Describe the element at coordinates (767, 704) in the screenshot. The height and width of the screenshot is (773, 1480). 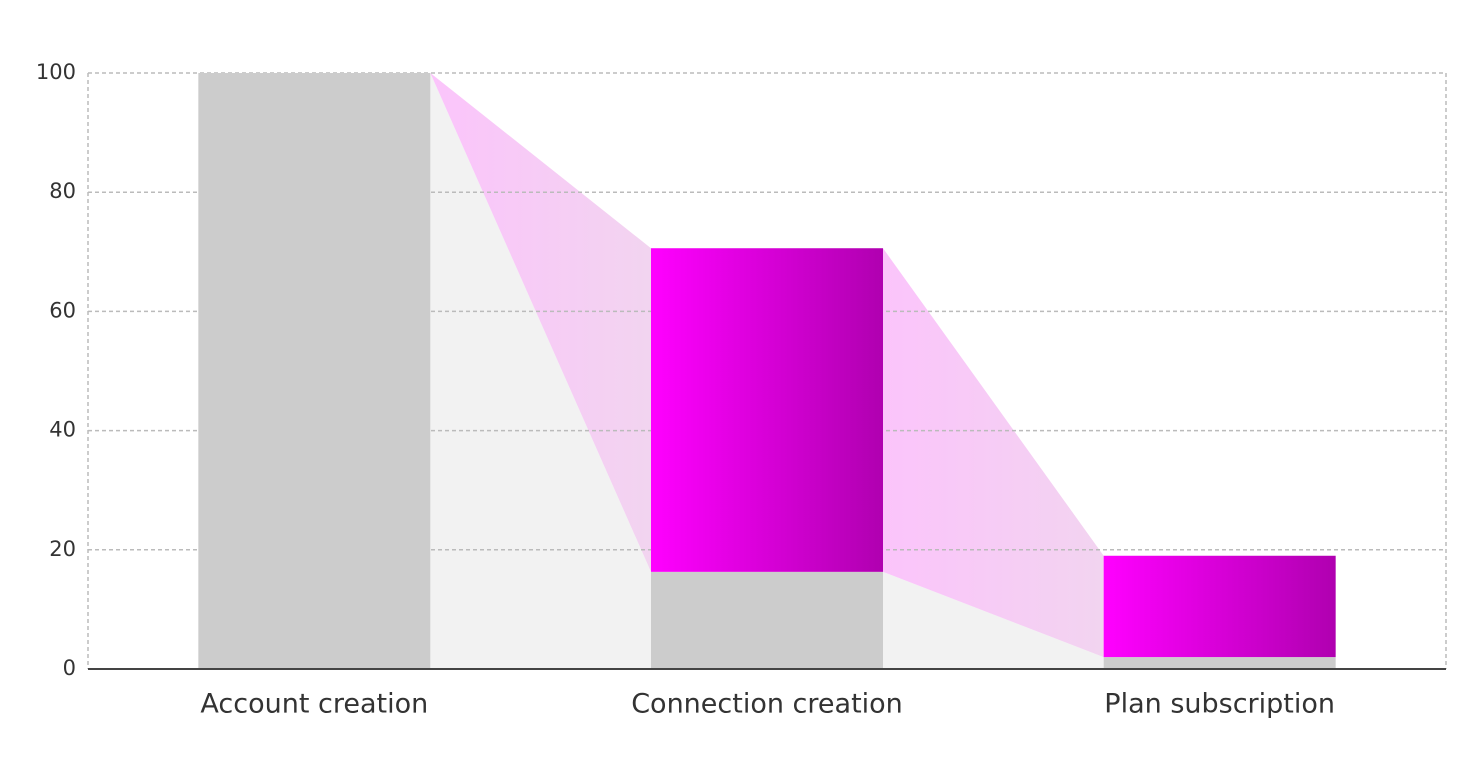
I see `x-tick-label: Connection creation` at that location.